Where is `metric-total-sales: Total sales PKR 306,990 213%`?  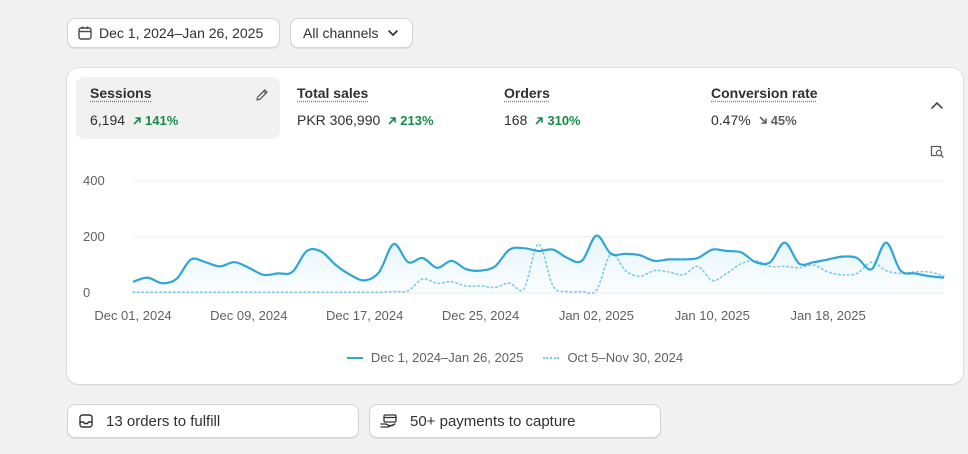 metric-total-sales: Total sales PKR 306,990 213% is located at coordinates (385, 108).